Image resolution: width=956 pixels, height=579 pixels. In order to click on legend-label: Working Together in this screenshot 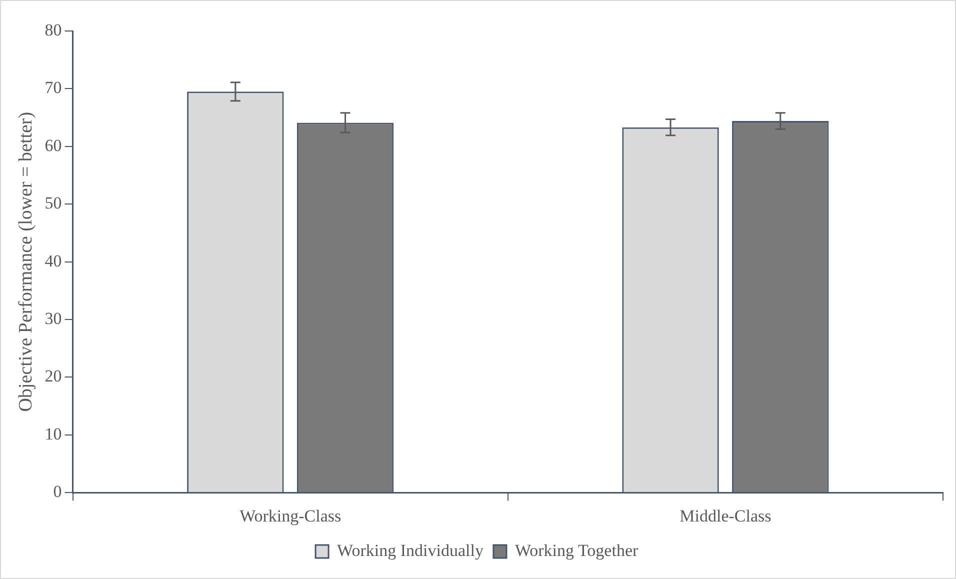, I will do `click(576, 550)`.